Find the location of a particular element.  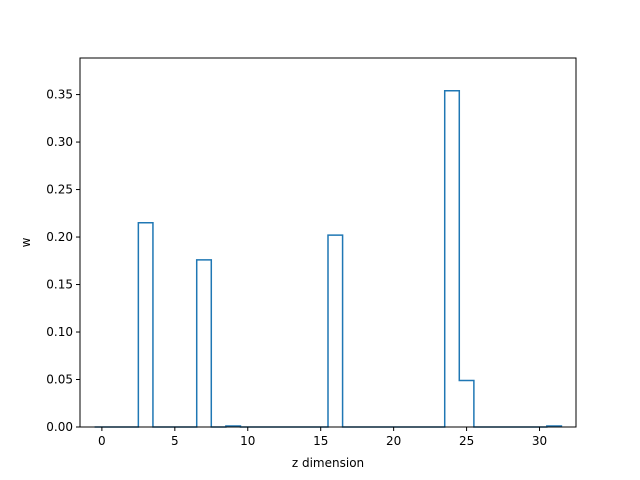

x-tick-label: 25 is located at coordinates (466, 441).